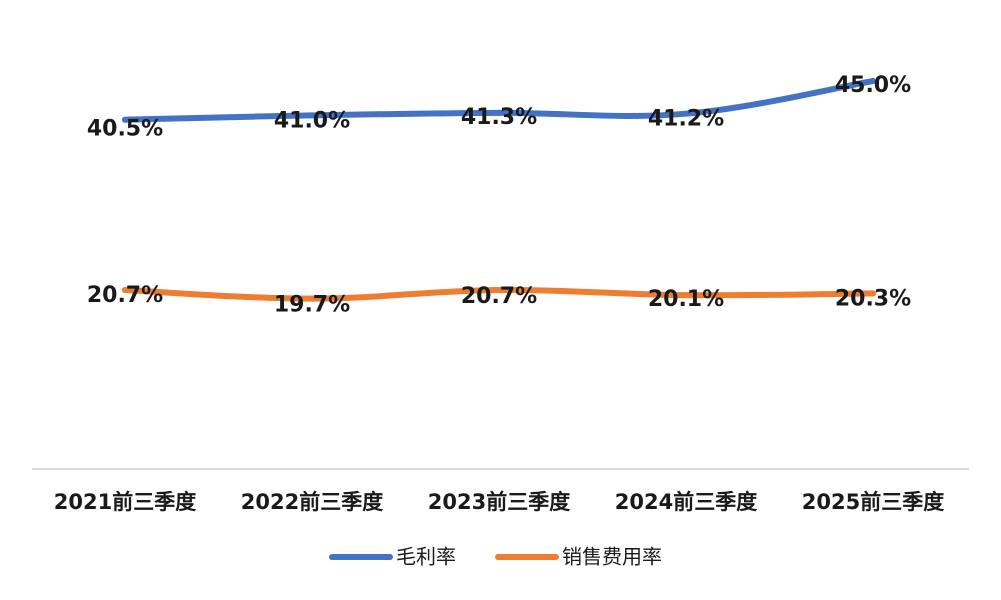 The image size is (1001, 600). I want to click on data-label-series-1-3: 41.3%, so click(499, 117).